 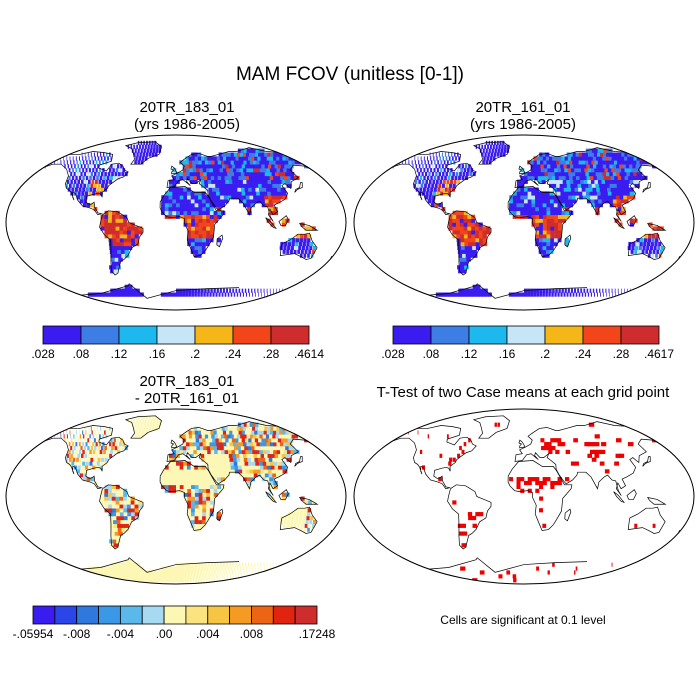 I want to click on coastline-north-america, so click(x=84, y=183).